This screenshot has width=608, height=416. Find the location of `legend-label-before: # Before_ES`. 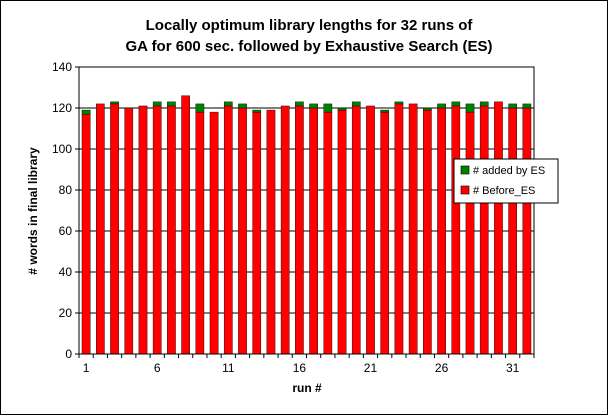

legend-label-before: # Before_ES is located at coordinates (504, 191).